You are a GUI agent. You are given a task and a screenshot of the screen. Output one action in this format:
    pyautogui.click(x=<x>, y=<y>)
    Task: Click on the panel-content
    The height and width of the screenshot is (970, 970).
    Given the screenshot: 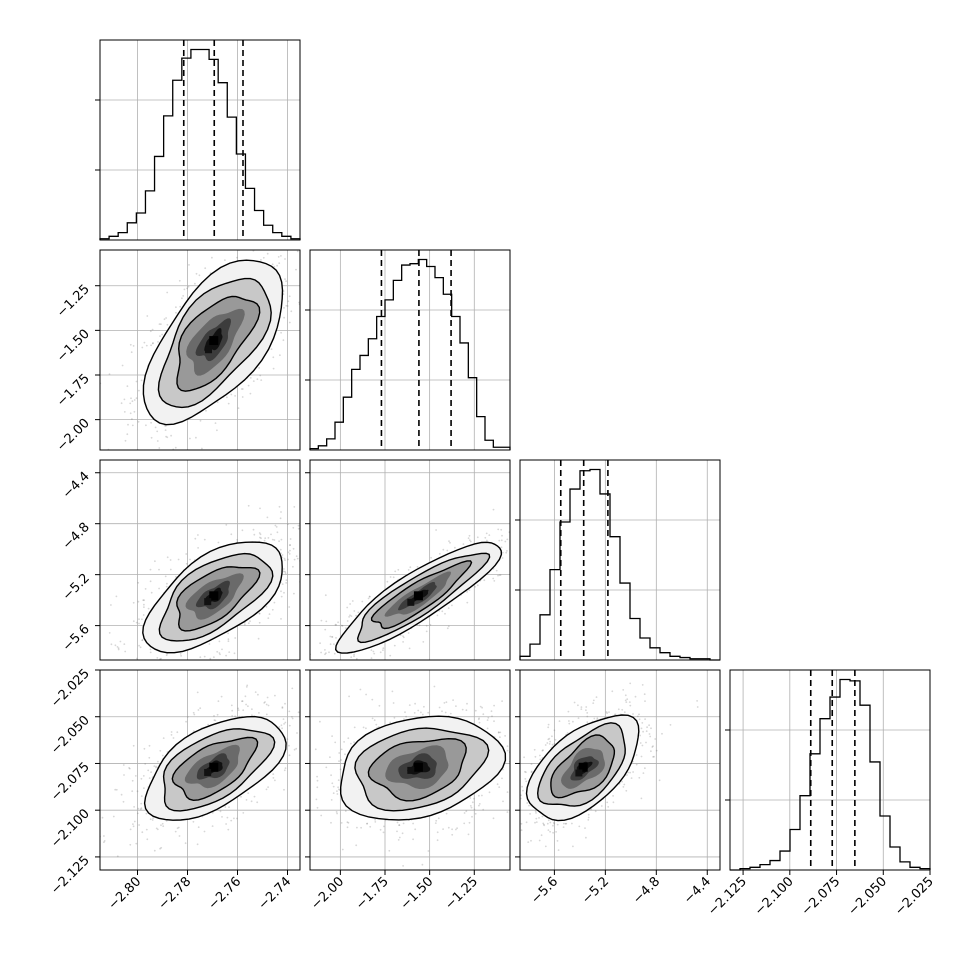 What is the action you would take?
    pyautogui.click(x=414, y=565)
    